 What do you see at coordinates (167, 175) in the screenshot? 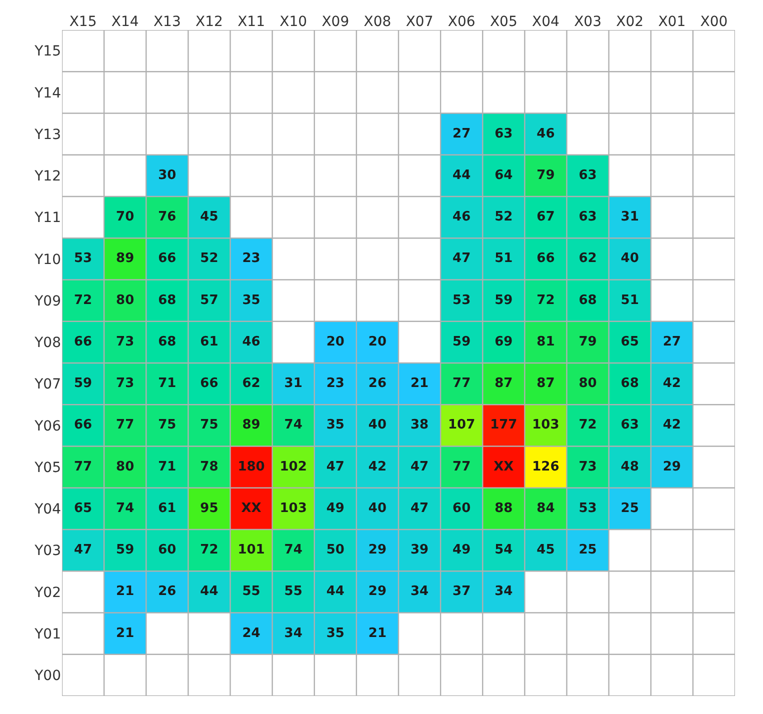
I see `data-label: 30` at bounding box center [167, 175].